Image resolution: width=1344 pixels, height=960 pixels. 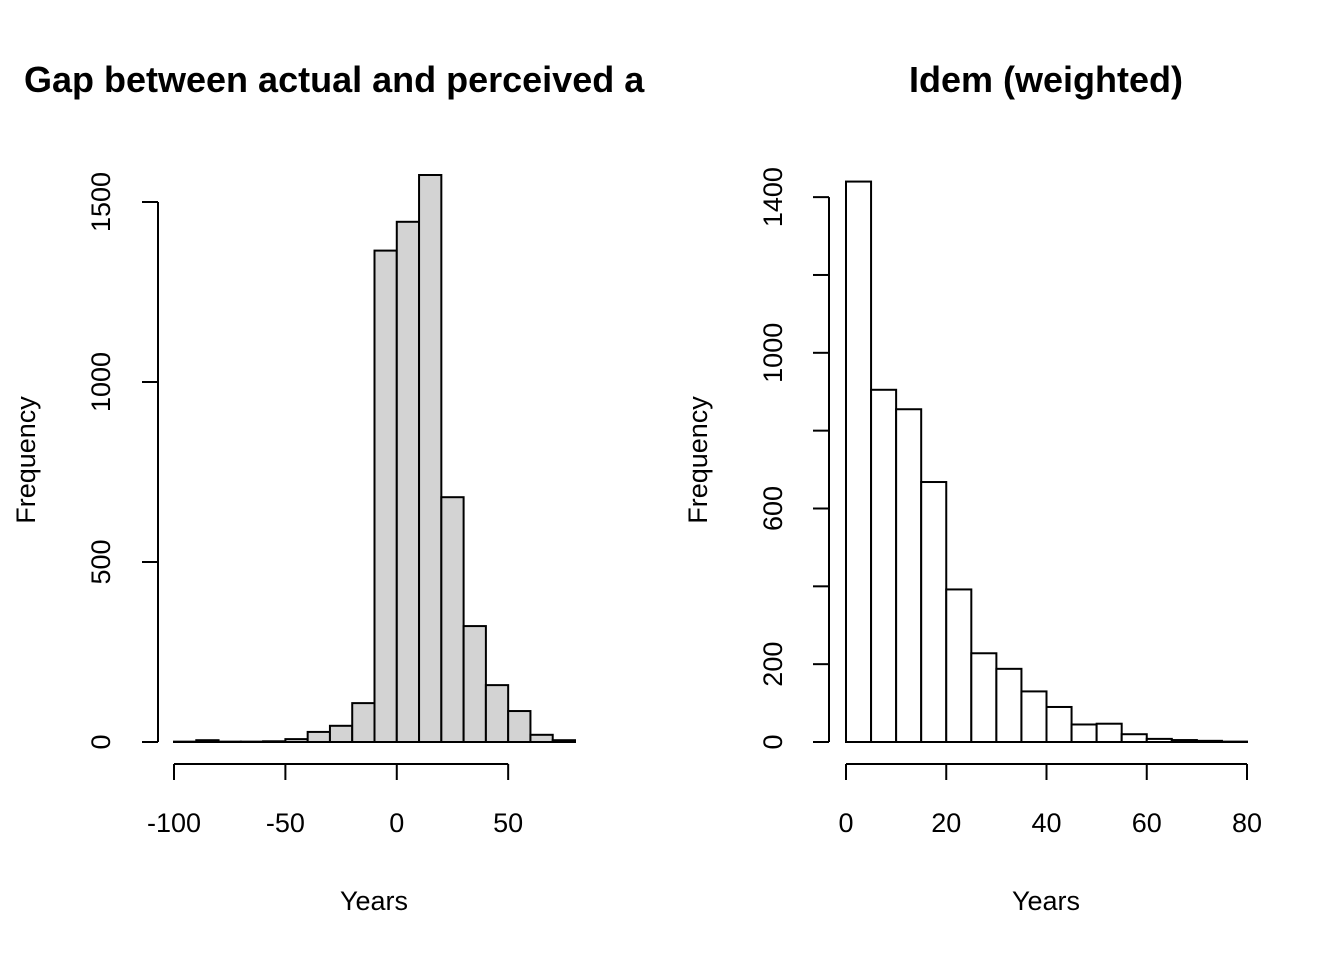 I want to click on x-tick-label: -50, so click(x=285, y=823).